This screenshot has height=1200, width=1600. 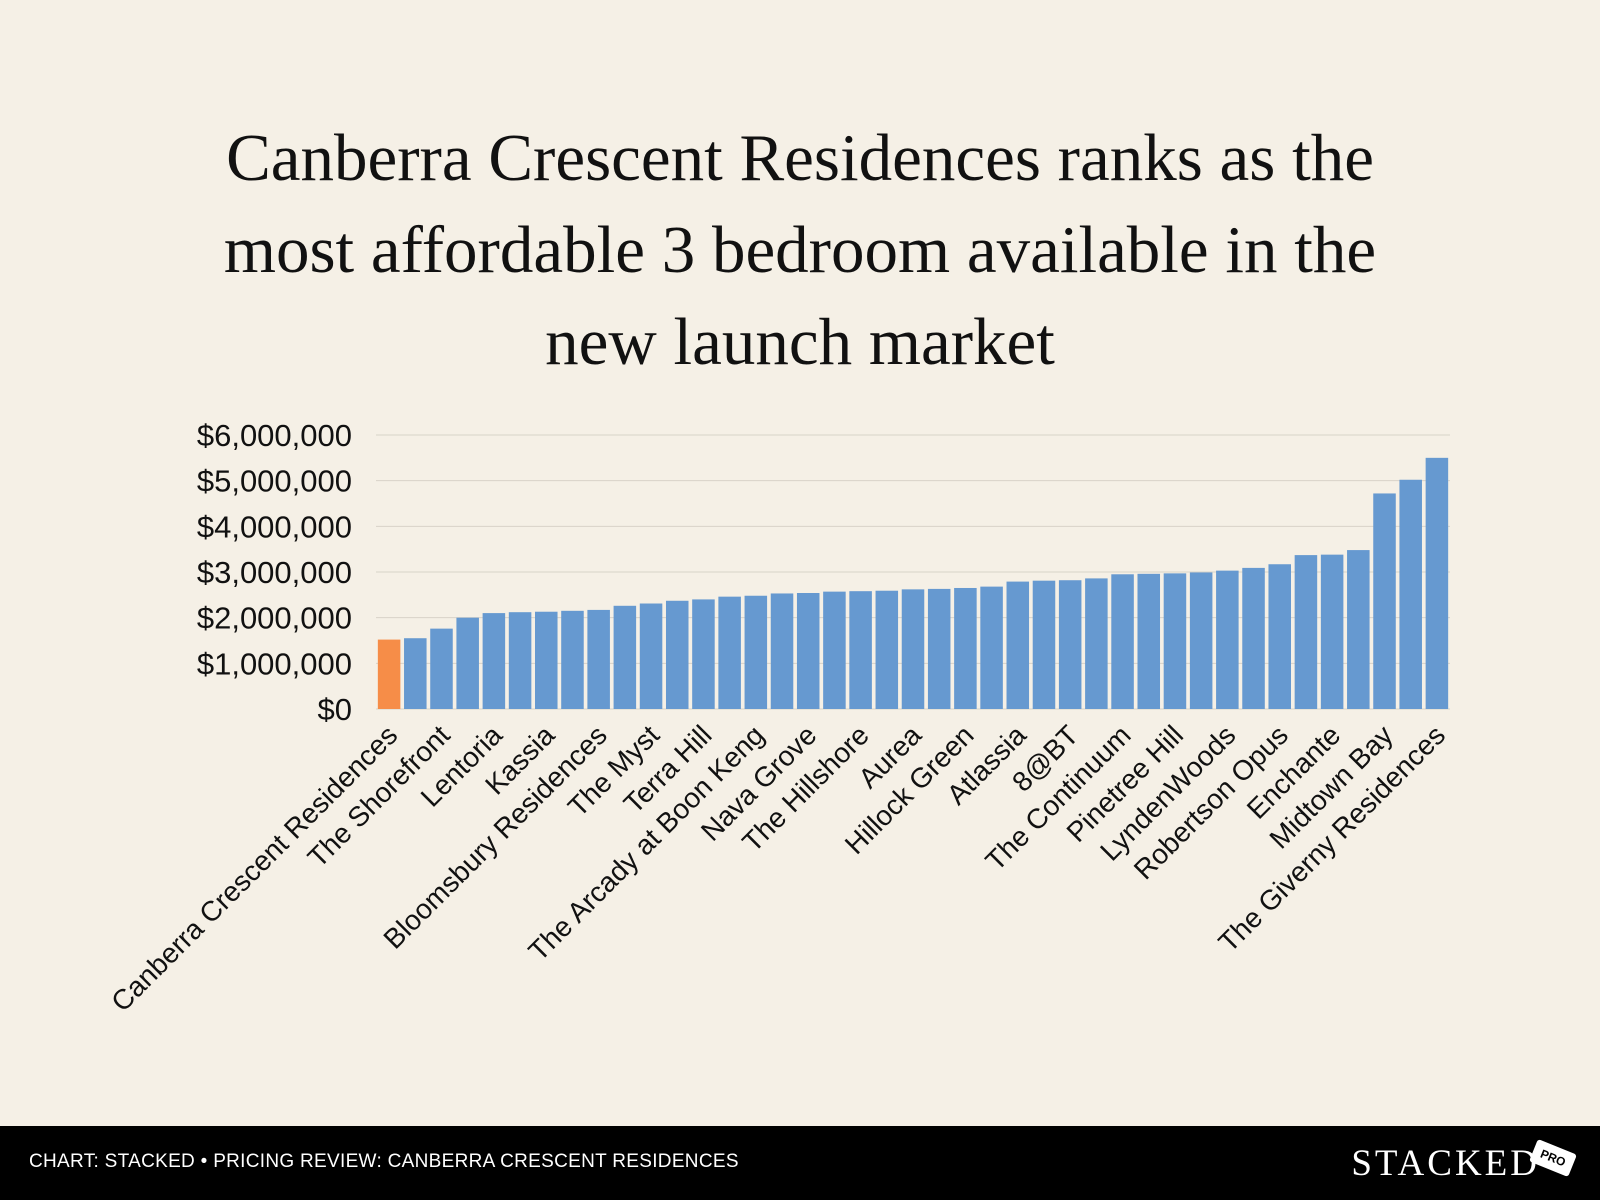 What do you see at coordinates (335, 709) in the screenshot?
I see `y-tick-label: $0` at bounding box center [335, 709].